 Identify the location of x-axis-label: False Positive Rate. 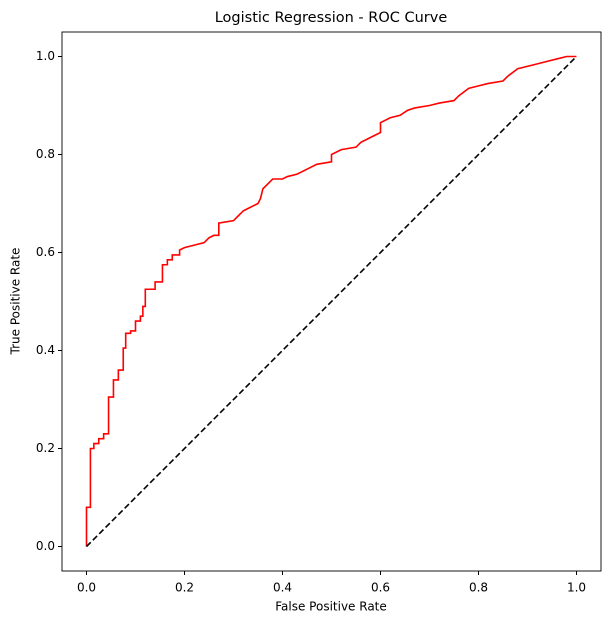
(331, 607).